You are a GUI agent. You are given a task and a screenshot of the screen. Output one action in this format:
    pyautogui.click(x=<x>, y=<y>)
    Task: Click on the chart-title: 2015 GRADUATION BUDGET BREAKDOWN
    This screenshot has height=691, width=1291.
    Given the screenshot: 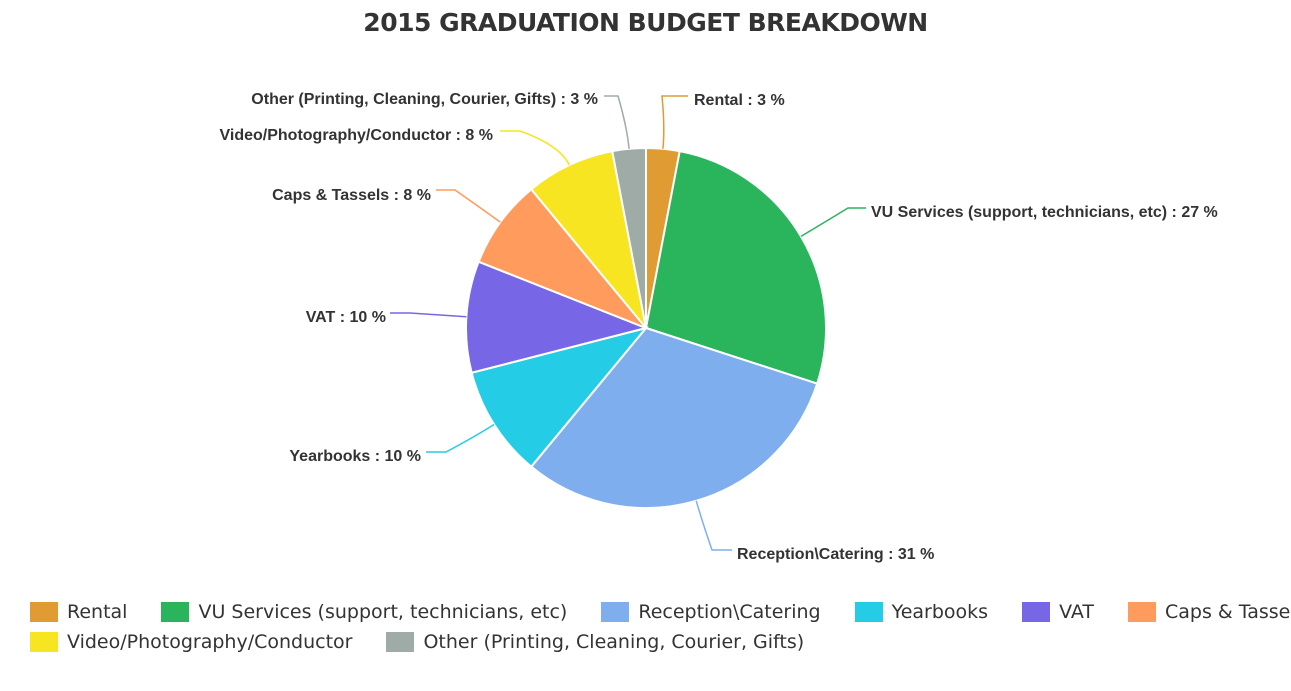 What is the action you would take?
    pyautogui.click(x=645, y=22)
    